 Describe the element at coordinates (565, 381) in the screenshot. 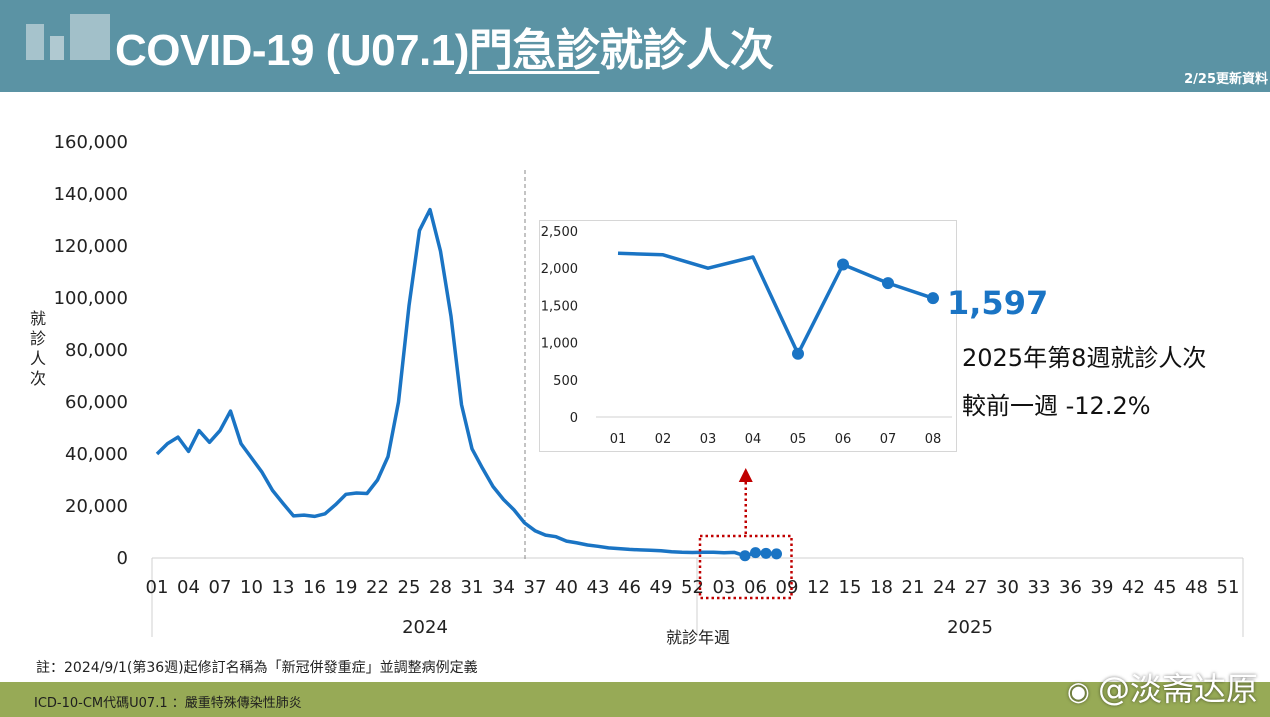

I see `inset-y-tick-label: 500` at that location.